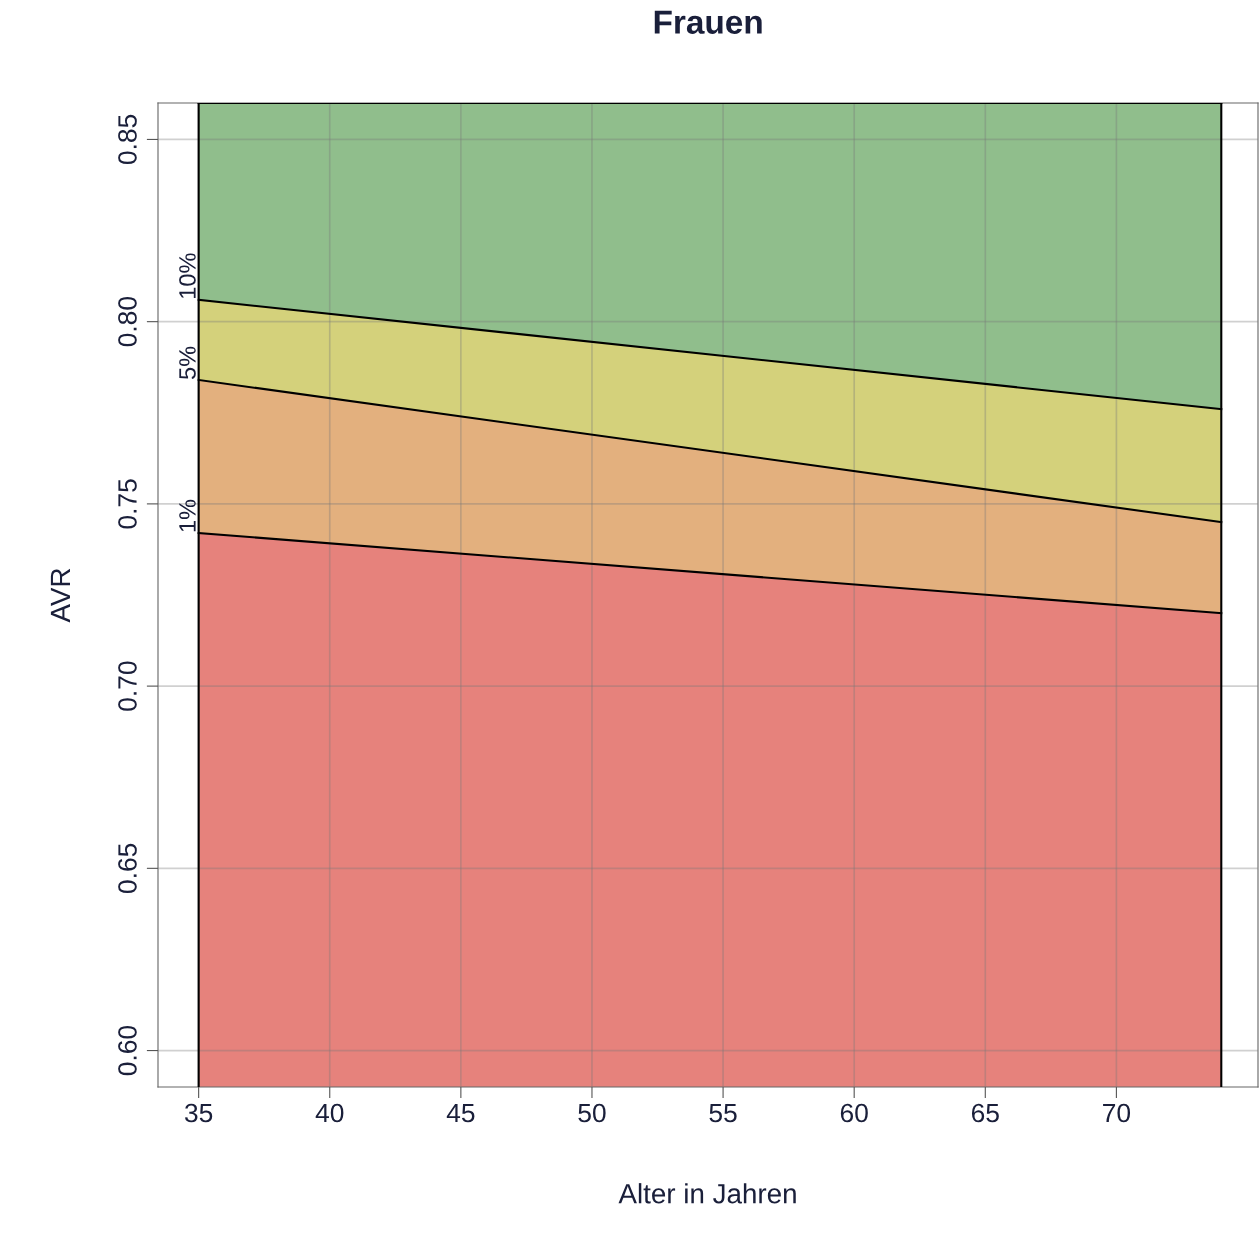 The image size is (1260, 1240). Describe the element at coordinates (127, 1050) in the screenshot. I see `y-tick-label: 0.60` at that location.